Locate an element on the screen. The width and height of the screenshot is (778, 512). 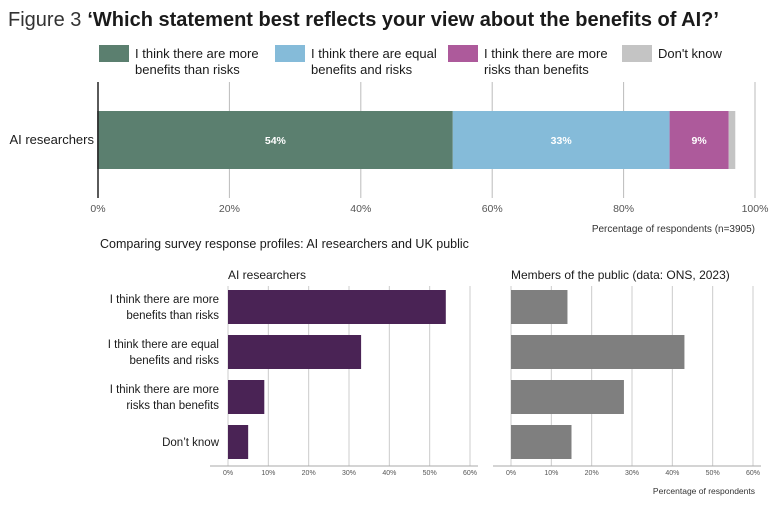
legend-label: I think there are equal is located at coordinates (374, 53).